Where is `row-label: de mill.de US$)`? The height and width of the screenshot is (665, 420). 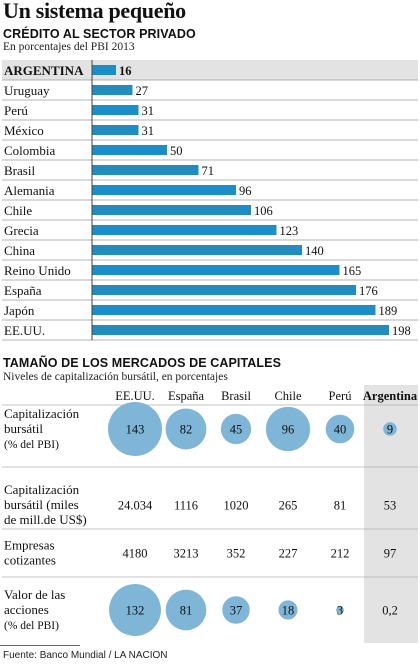 row-label: de mill.de US$) is located at coordinates (45, 519).